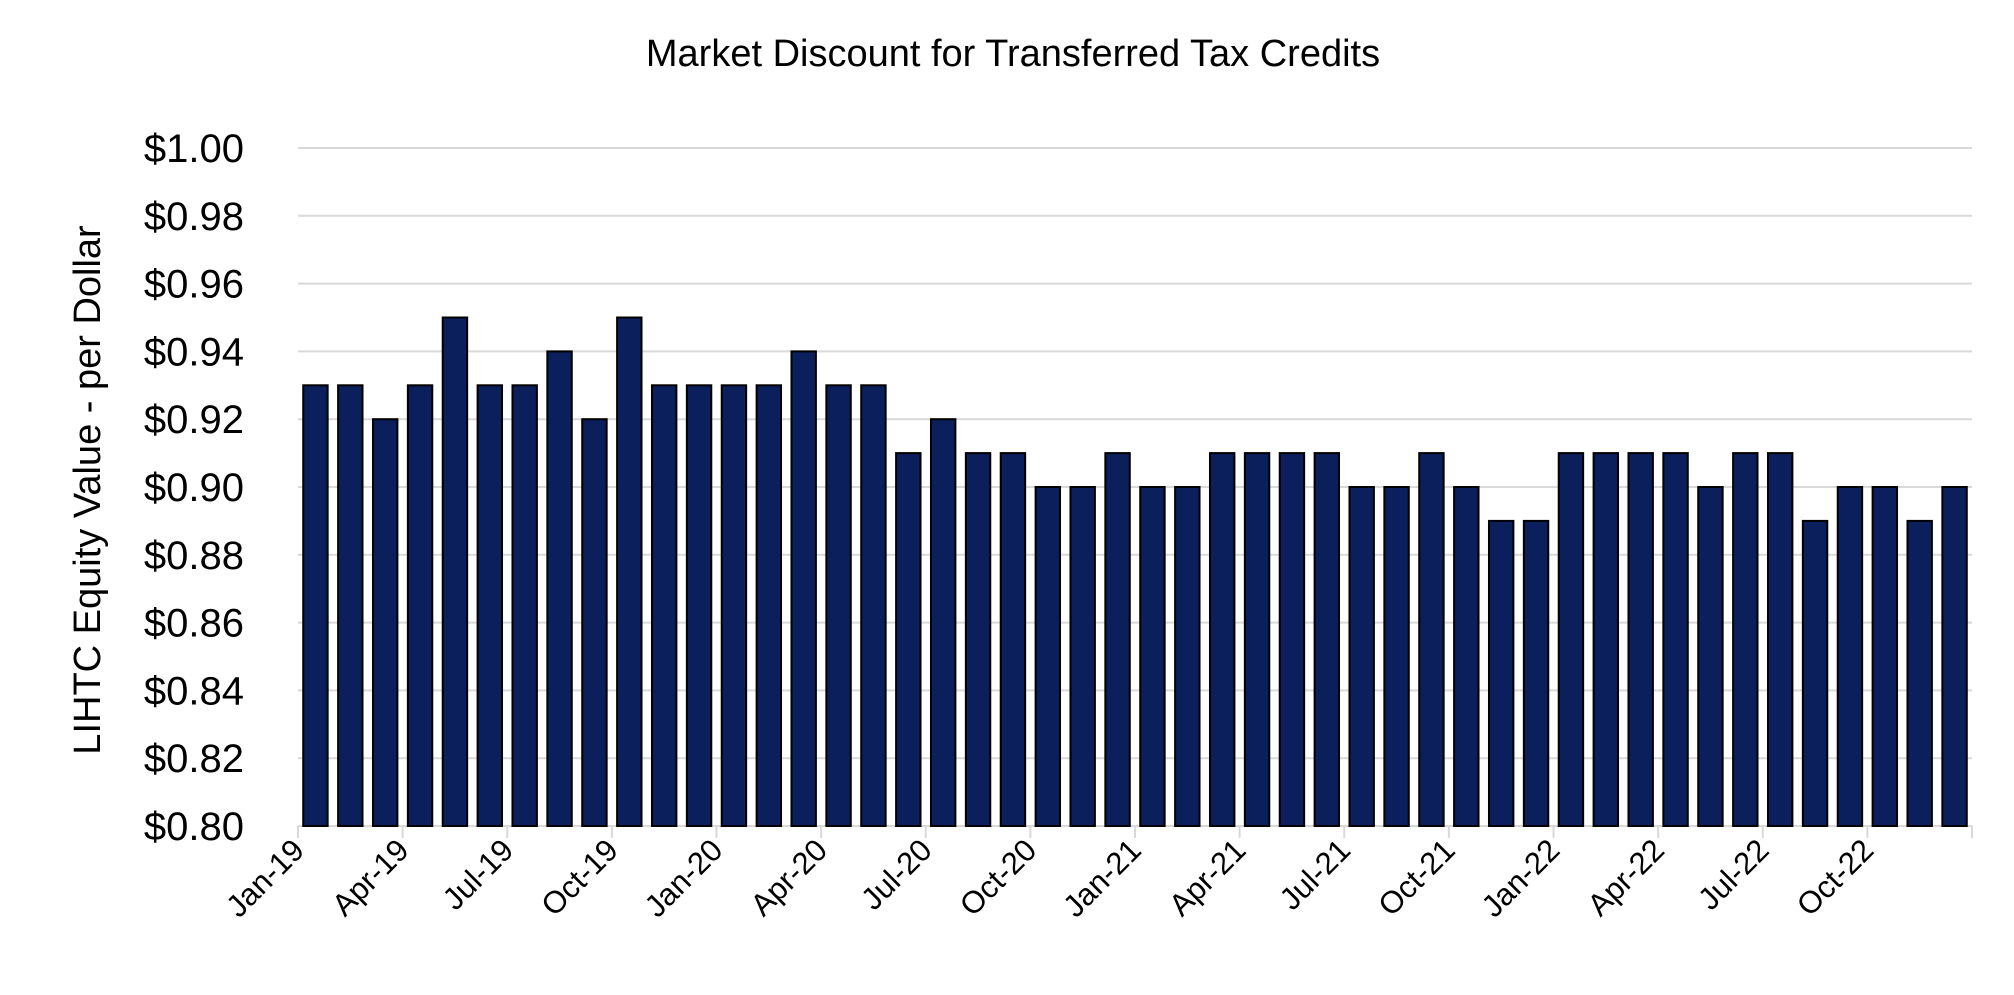 The image size is (2014, 995). What do you see at coordinates (998, 877) in the screenshot?
I see `x-tick-label: Oct-20` at bounding box center [998, 877].